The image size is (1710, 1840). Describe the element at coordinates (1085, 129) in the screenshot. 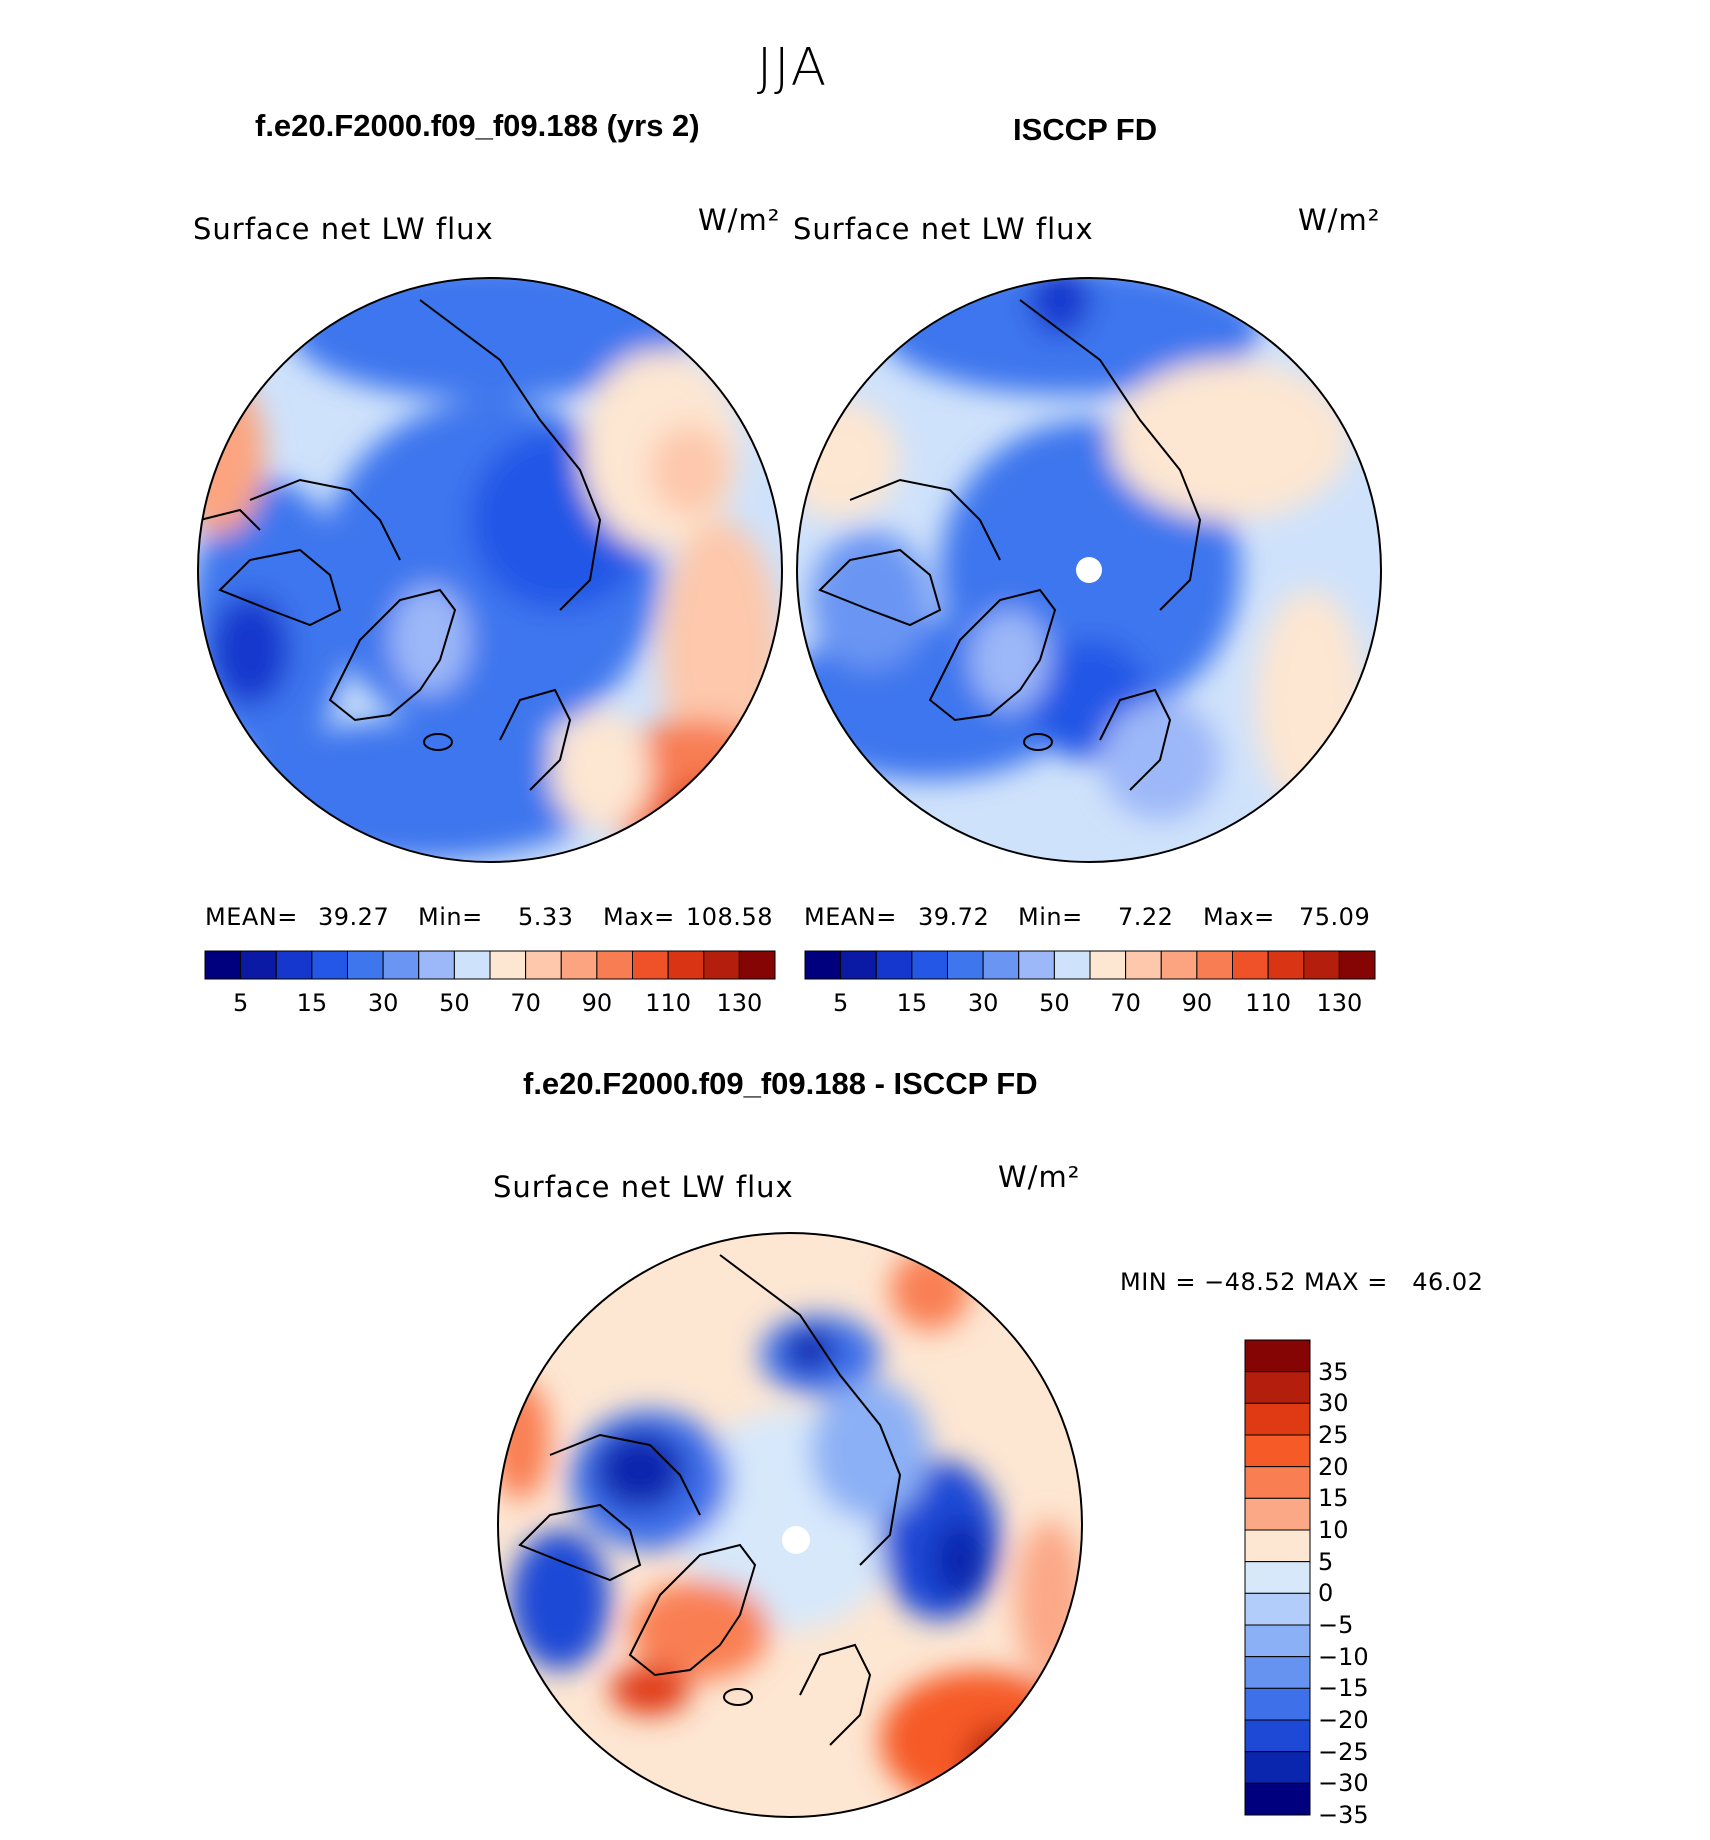

I see `obs-panel-title: ISCCP FD` at that location.